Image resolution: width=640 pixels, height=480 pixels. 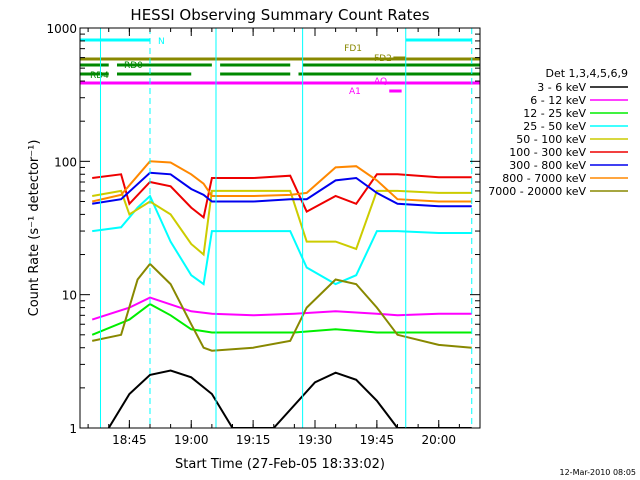 What do you see at coordinates (544, 178) in the screenshot?
I see `legend-label-8: 800 - 7000 keV` at bounding box center [544, 178].